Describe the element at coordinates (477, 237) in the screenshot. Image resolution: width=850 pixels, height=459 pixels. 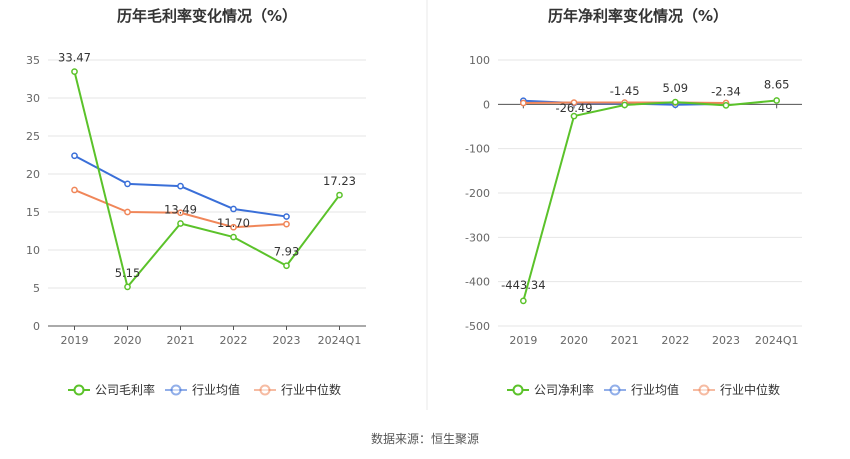
I see `y-tick-label: -300` at that location.